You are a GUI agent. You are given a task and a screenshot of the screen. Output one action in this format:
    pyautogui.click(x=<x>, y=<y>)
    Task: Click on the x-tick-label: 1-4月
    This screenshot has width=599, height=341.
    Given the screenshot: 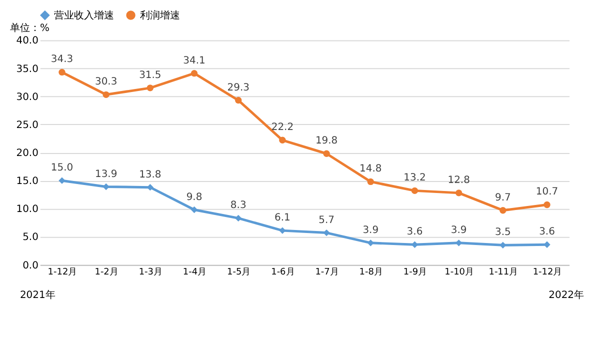 What is the action you would take?
    pyautogui.click(x=194, y=272)
    